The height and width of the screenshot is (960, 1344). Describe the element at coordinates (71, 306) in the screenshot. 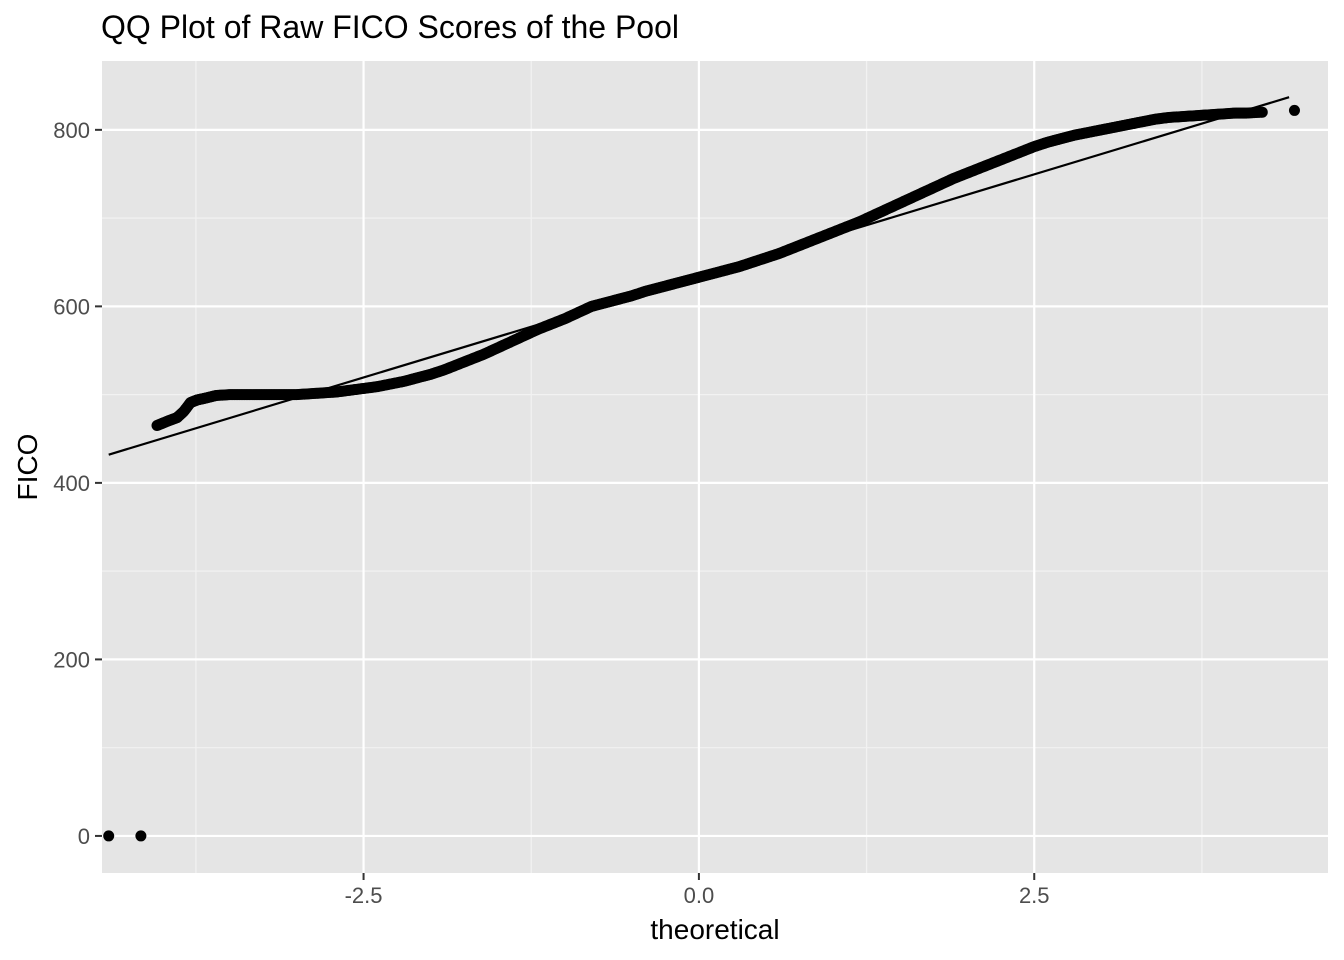

I see `y-tick-label: 600` at that location.